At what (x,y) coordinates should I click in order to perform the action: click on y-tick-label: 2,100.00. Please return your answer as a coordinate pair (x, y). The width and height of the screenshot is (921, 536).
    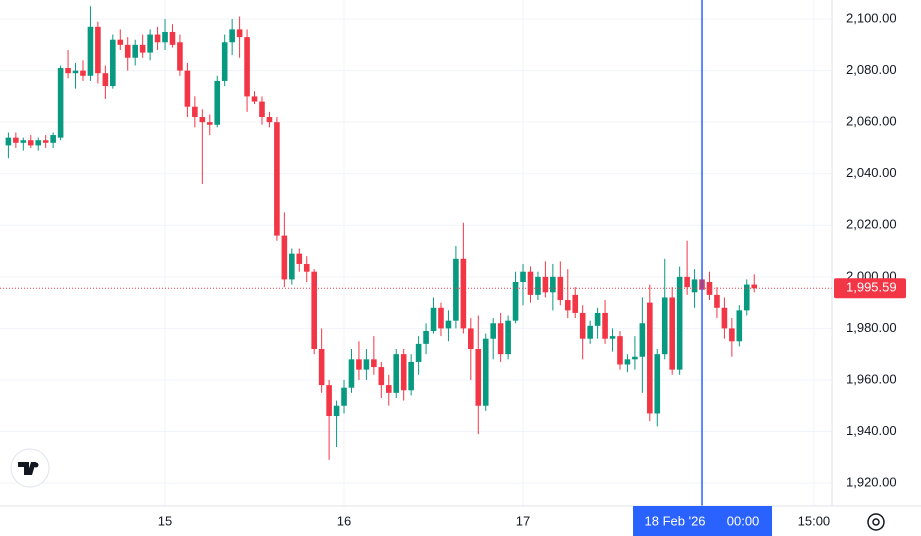
    Looking at the image, I should click on (871, 18).